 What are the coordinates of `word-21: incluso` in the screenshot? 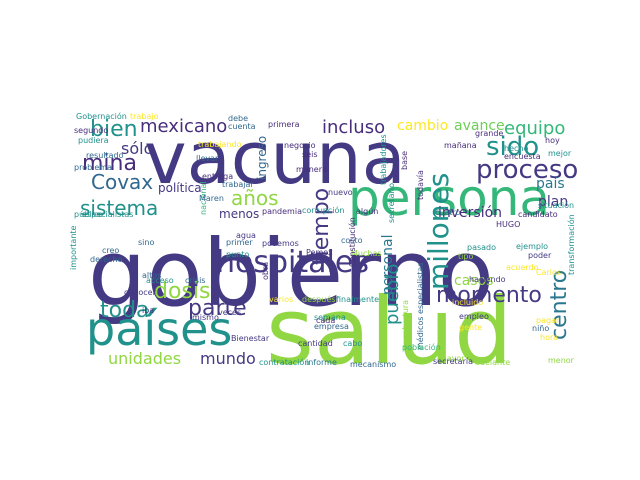 It's located at (353, 127).